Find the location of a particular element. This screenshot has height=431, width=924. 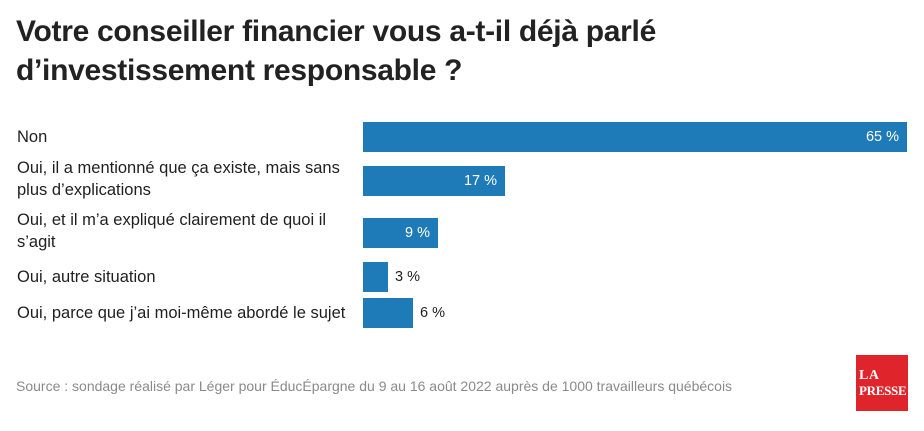

category-label: Non is located at coordinates (32, 137).